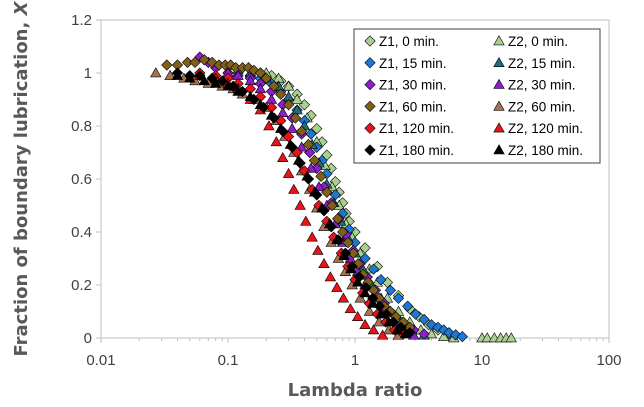 This screenshot has width=644, height=407. I want to click on x-axis: 0.01 0.1 1 10 100, so click(354, 353).